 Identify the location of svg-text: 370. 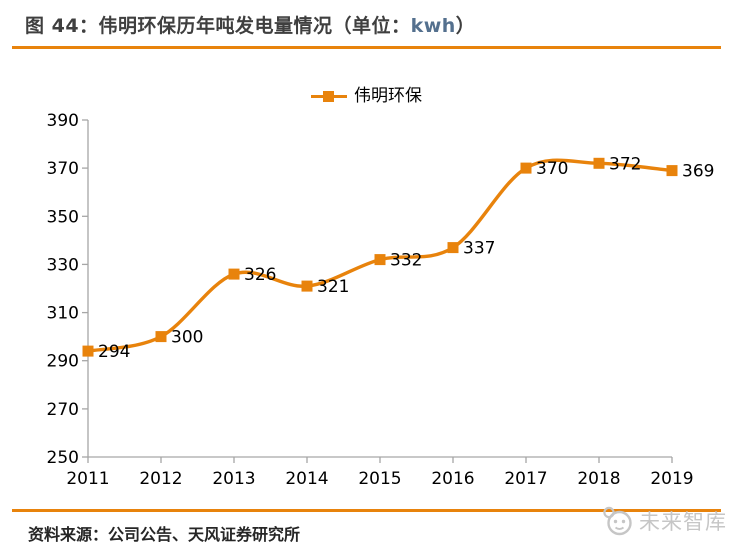
(63, 169).